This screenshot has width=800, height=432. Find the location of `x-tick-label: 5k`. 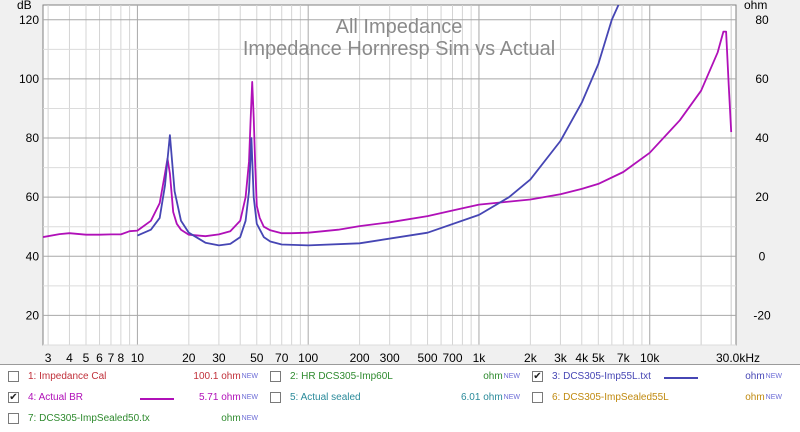

x-tick-label: 5k is located at coordinates (599, 357).